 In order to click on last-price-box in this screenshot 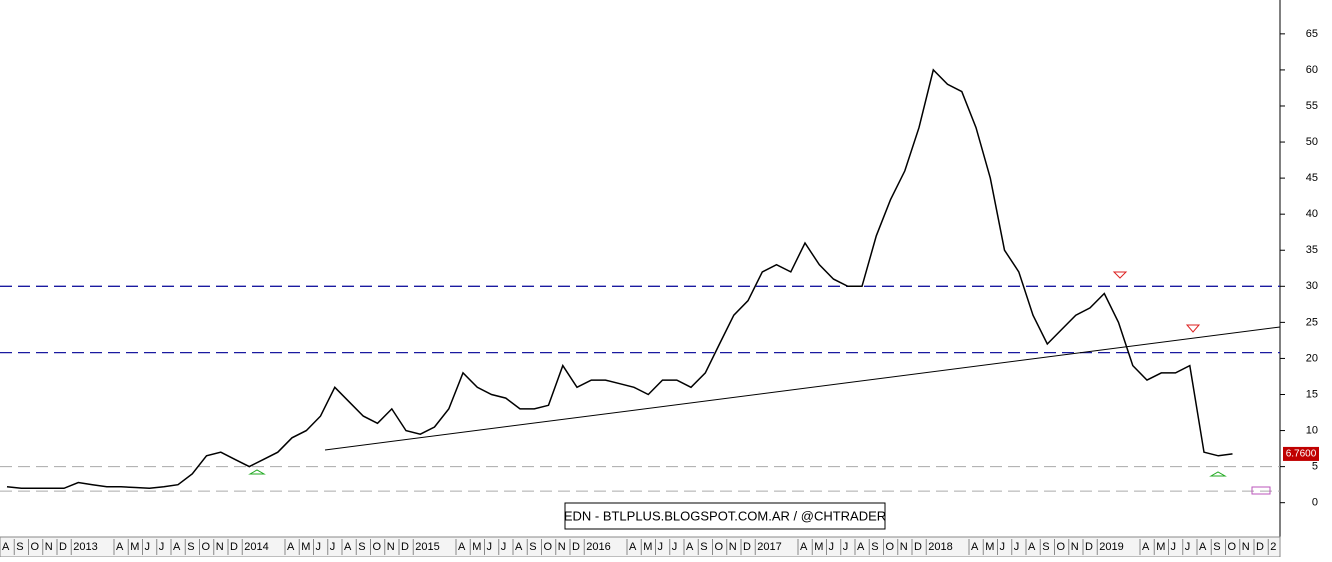, I will do `click(1301, 453)`.